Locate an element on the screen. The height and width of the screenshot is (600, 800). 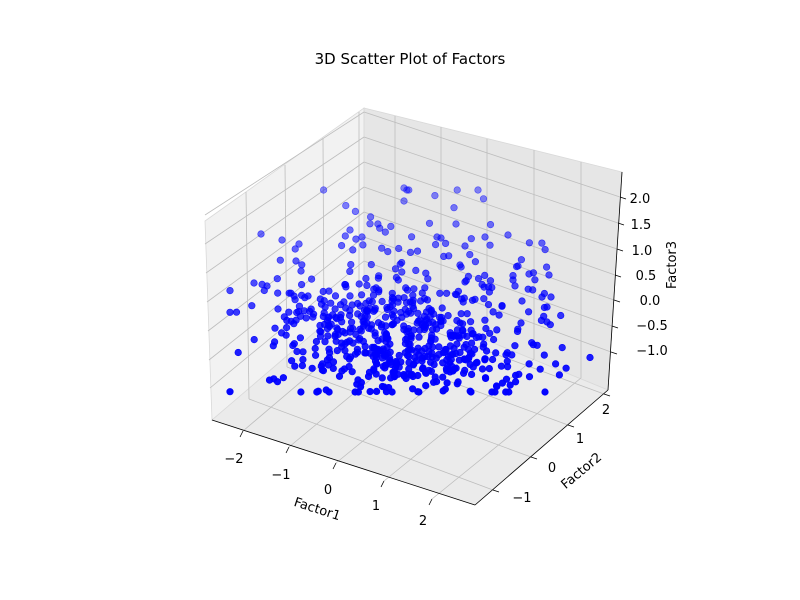
z-tick-label: 1.5 is located at coordinates (641, 225).